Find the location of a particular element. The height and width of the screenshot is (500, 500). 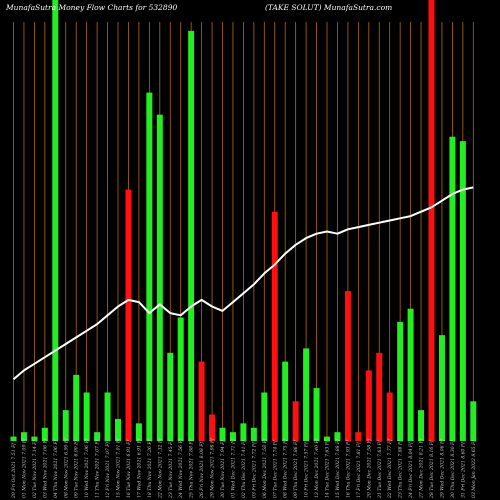

x-tick-label: 13 Mon Dec 2021 7.40 Ff is located at coordinates (317, 467).